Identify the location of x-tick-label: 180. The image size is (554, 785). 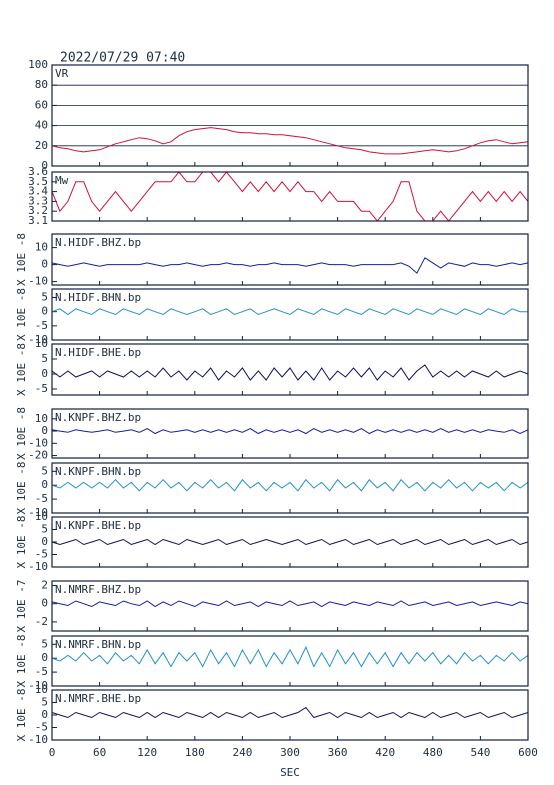
(195, 752).